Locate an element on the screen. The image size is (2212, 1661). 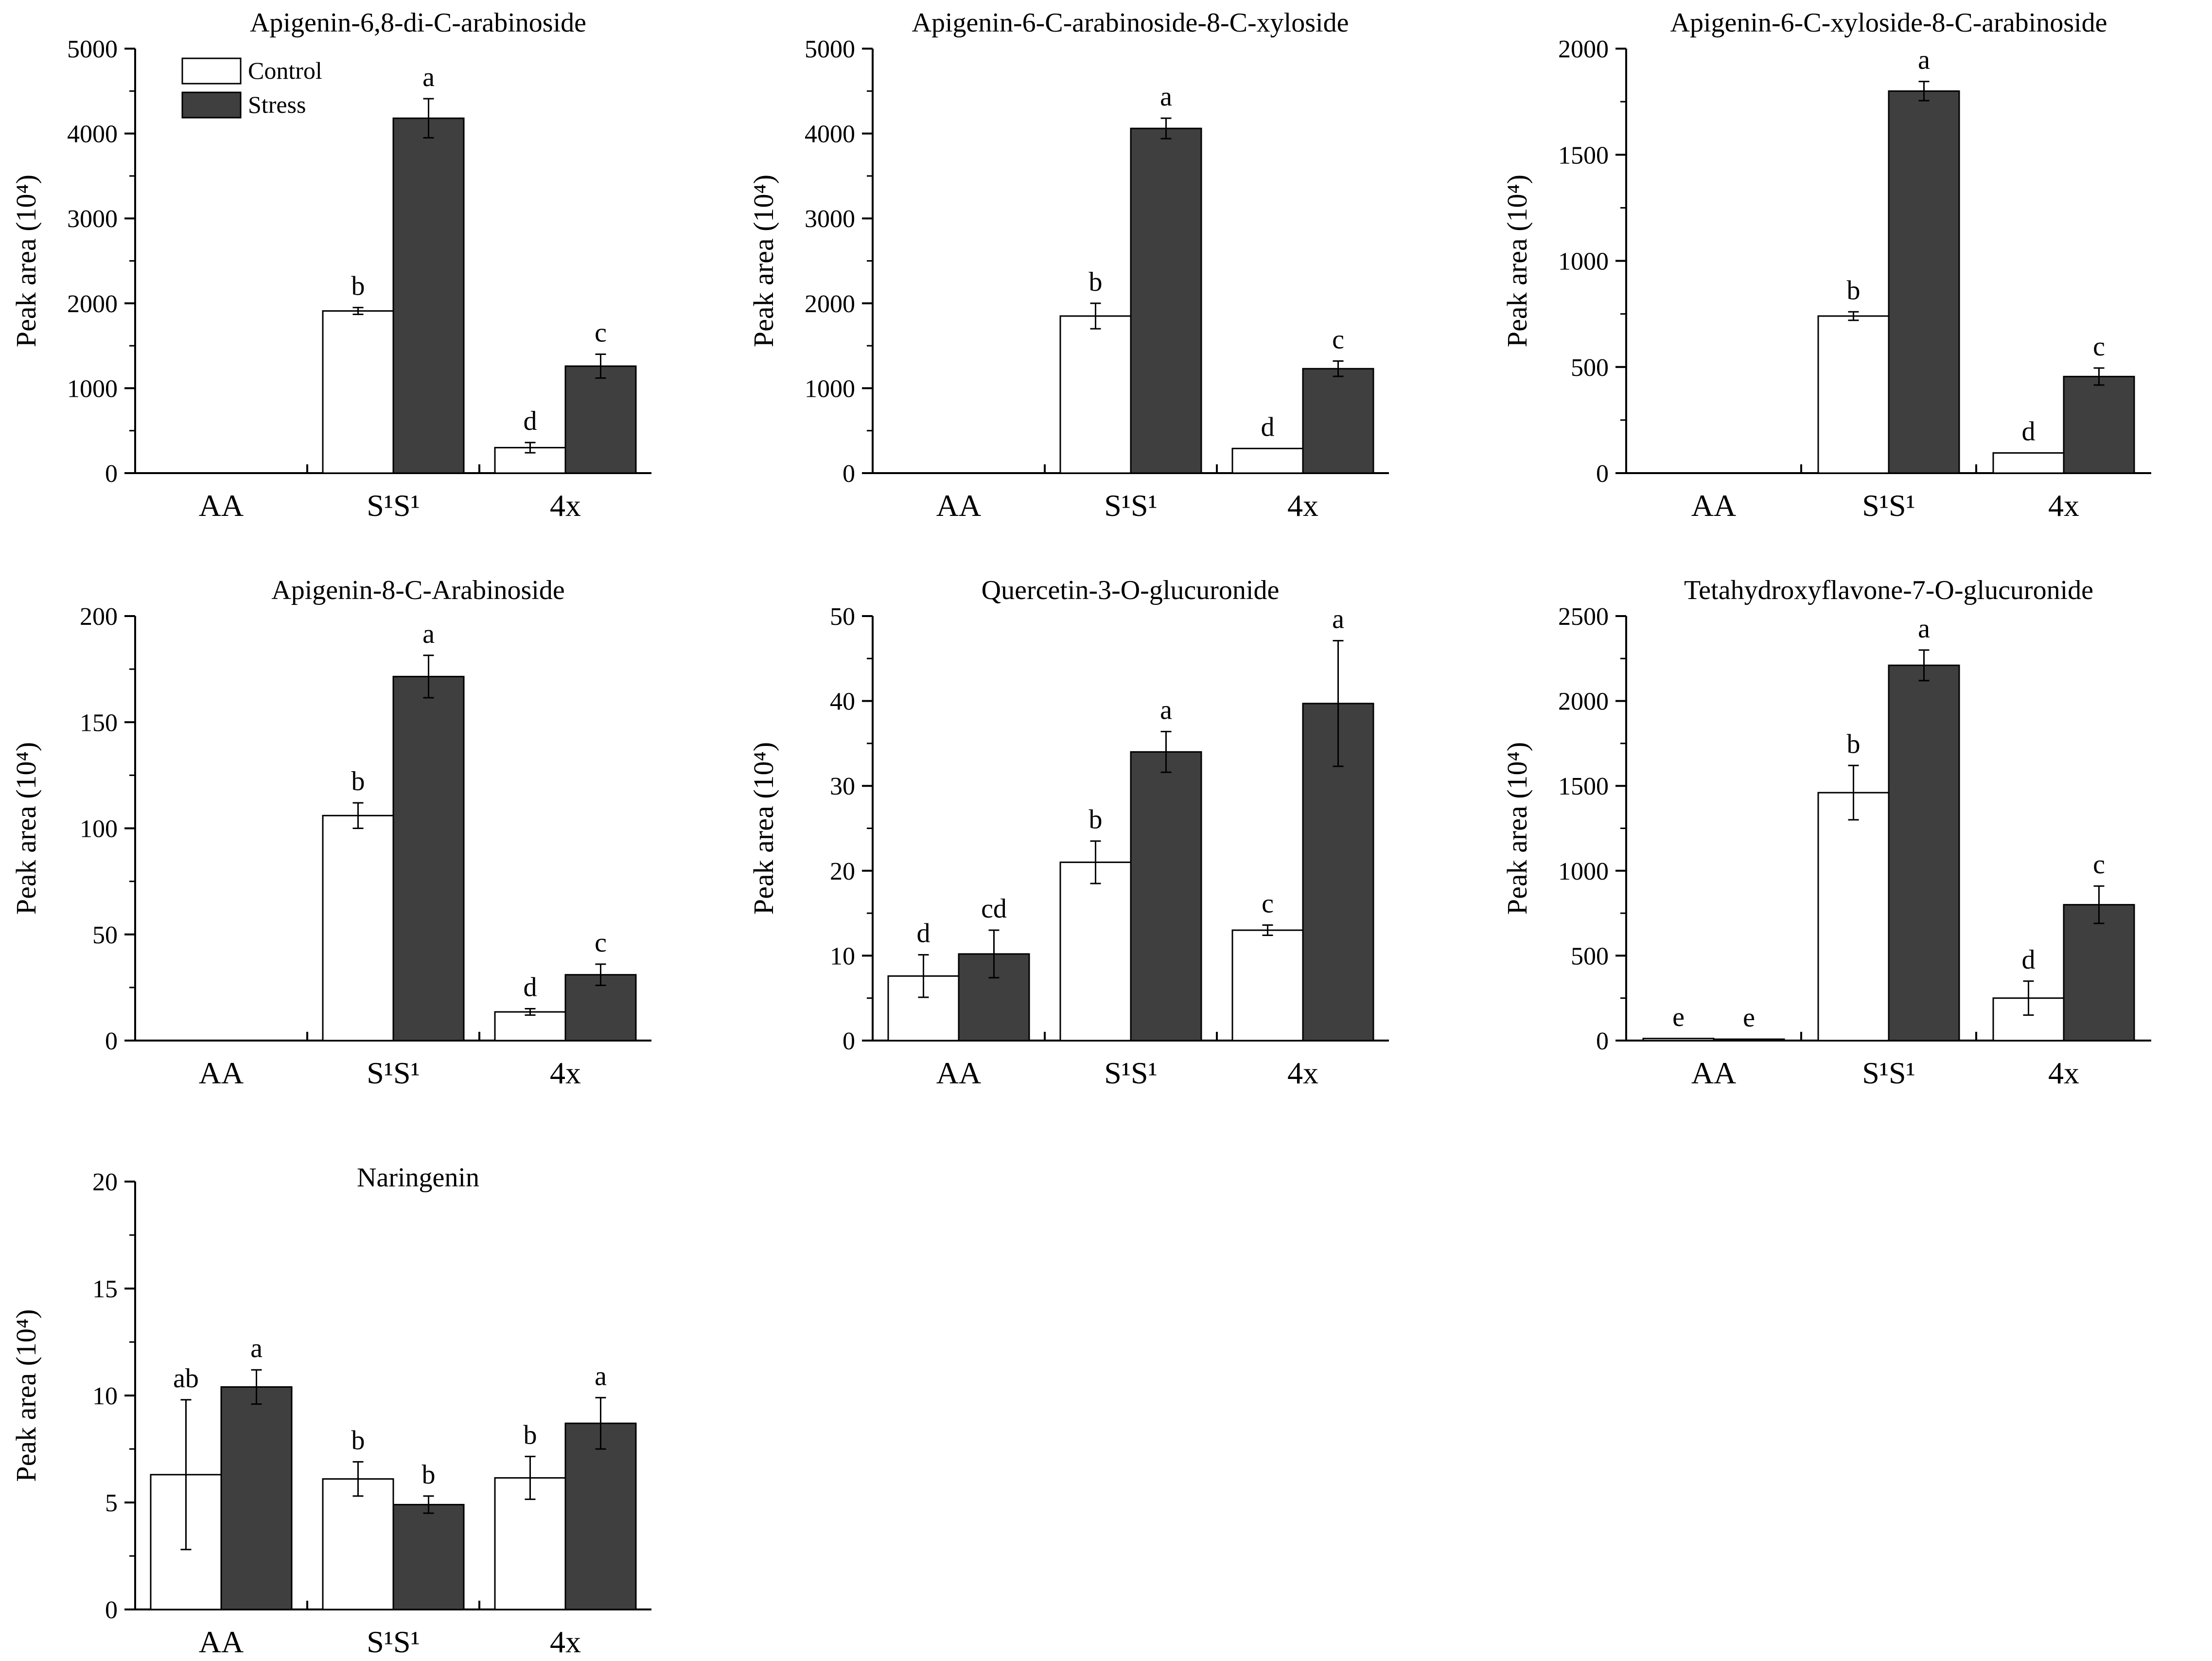
y-tick-label: 5000 is located at coordinates (92, 49).